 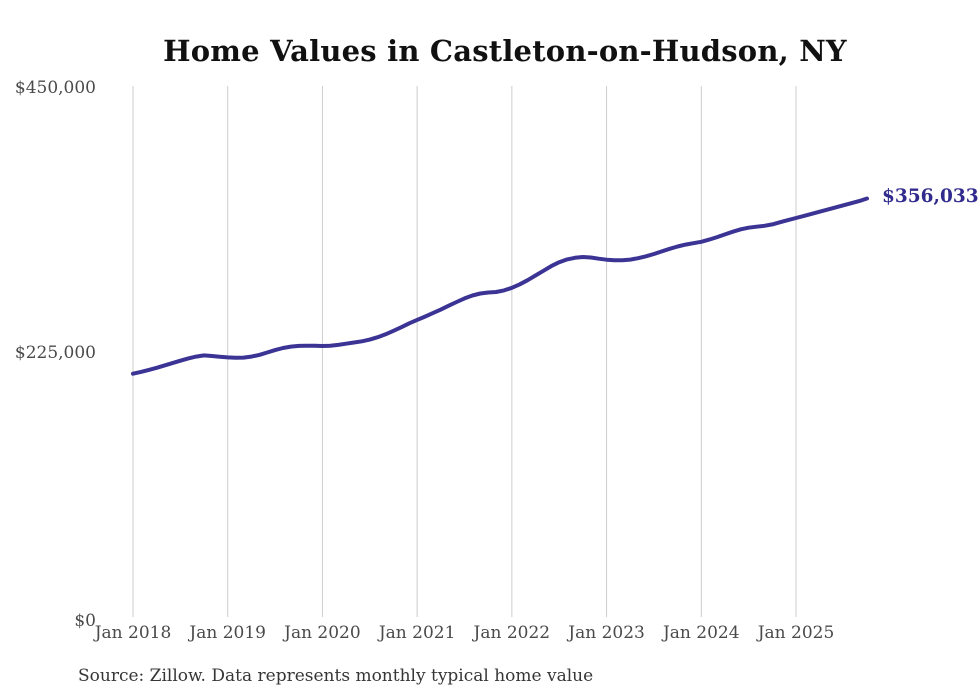 What do you see at coordinates (796, 633) in the screenshot?
I see `x-tick-label: Jan 2025` at bounding box center [796, 633].